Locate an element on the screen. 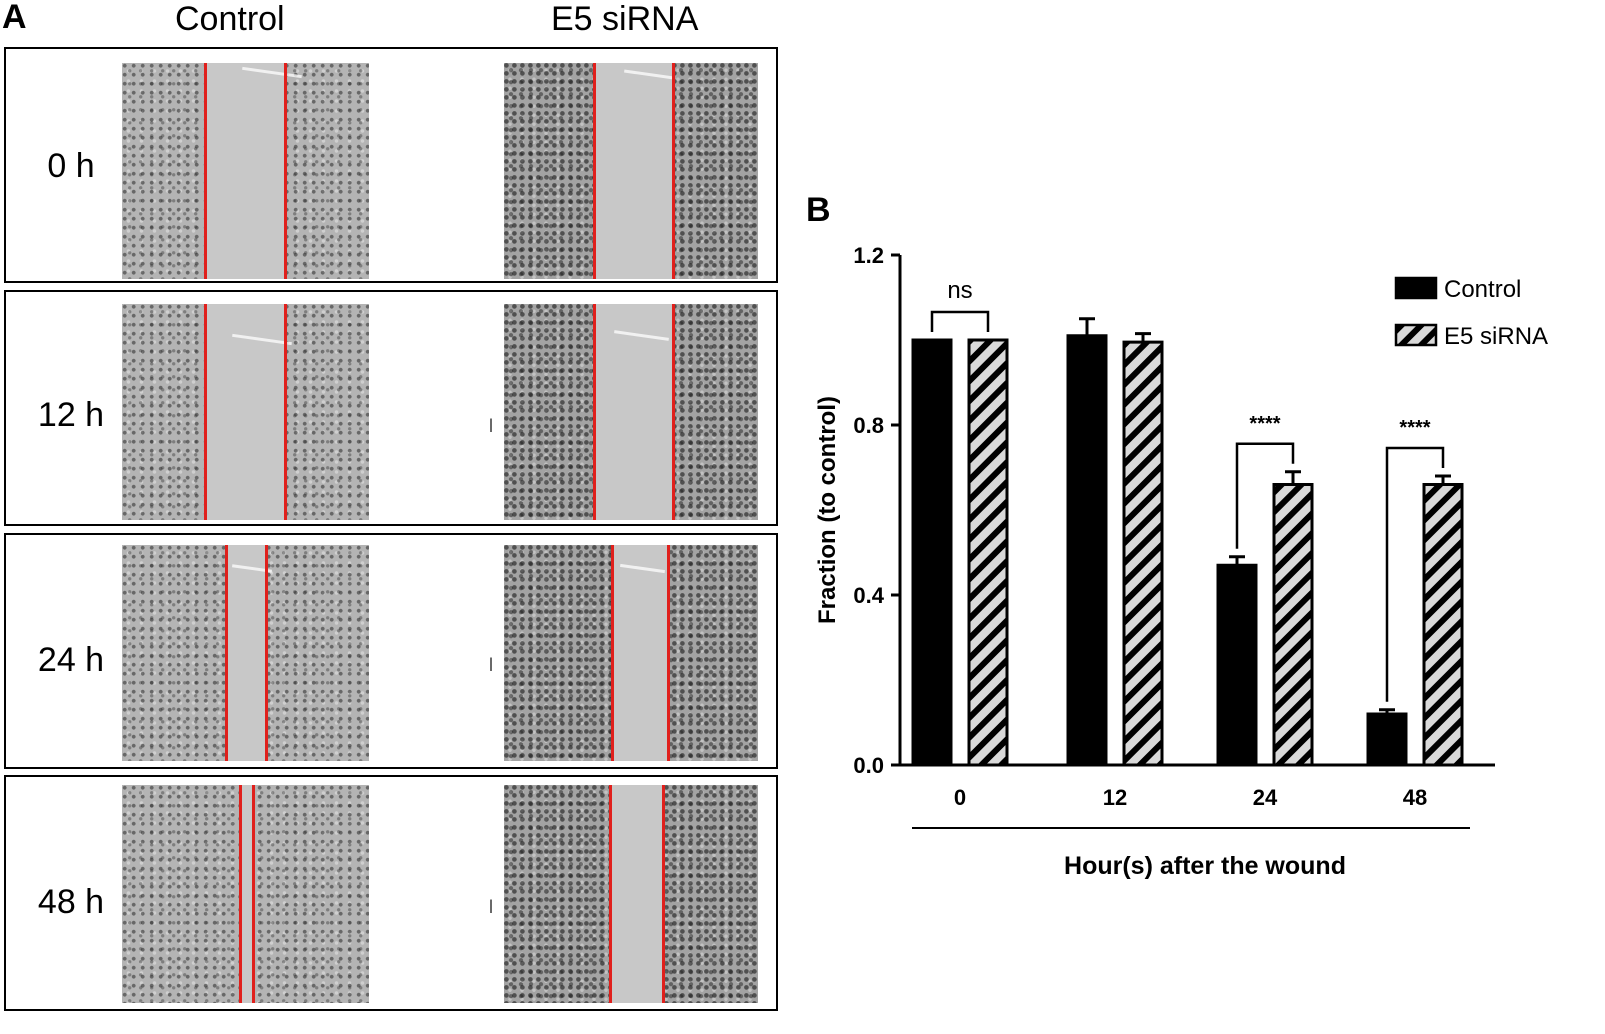  y-tick-label: 1.2 is located at coordinates (868, 255).